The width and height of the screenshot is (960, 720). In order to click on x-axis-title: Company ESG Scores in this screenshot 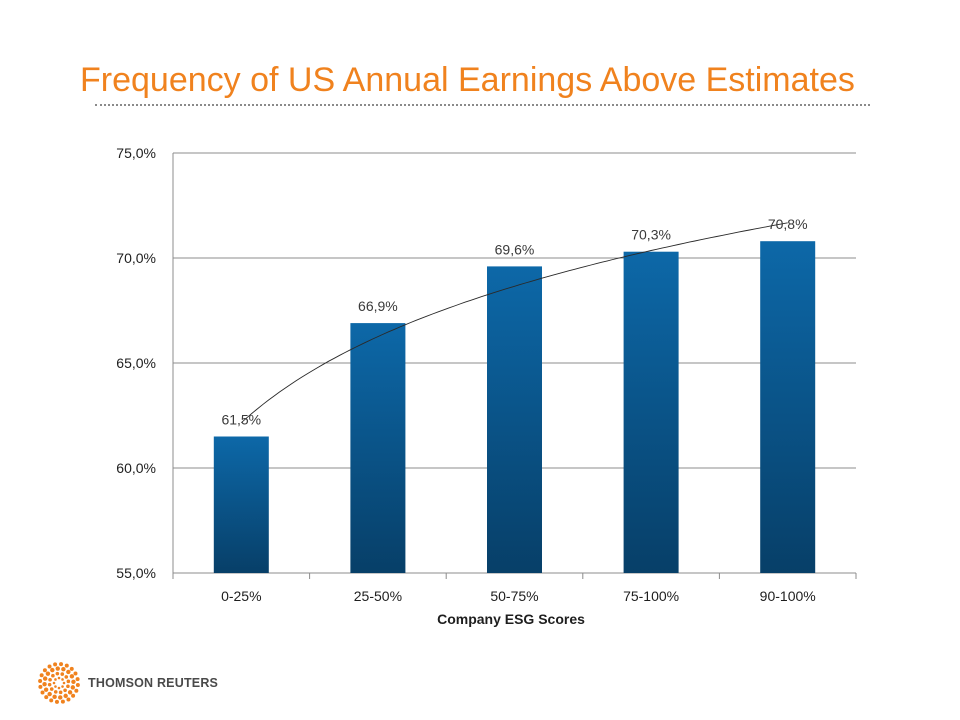, I will do `click(511, 619)`.